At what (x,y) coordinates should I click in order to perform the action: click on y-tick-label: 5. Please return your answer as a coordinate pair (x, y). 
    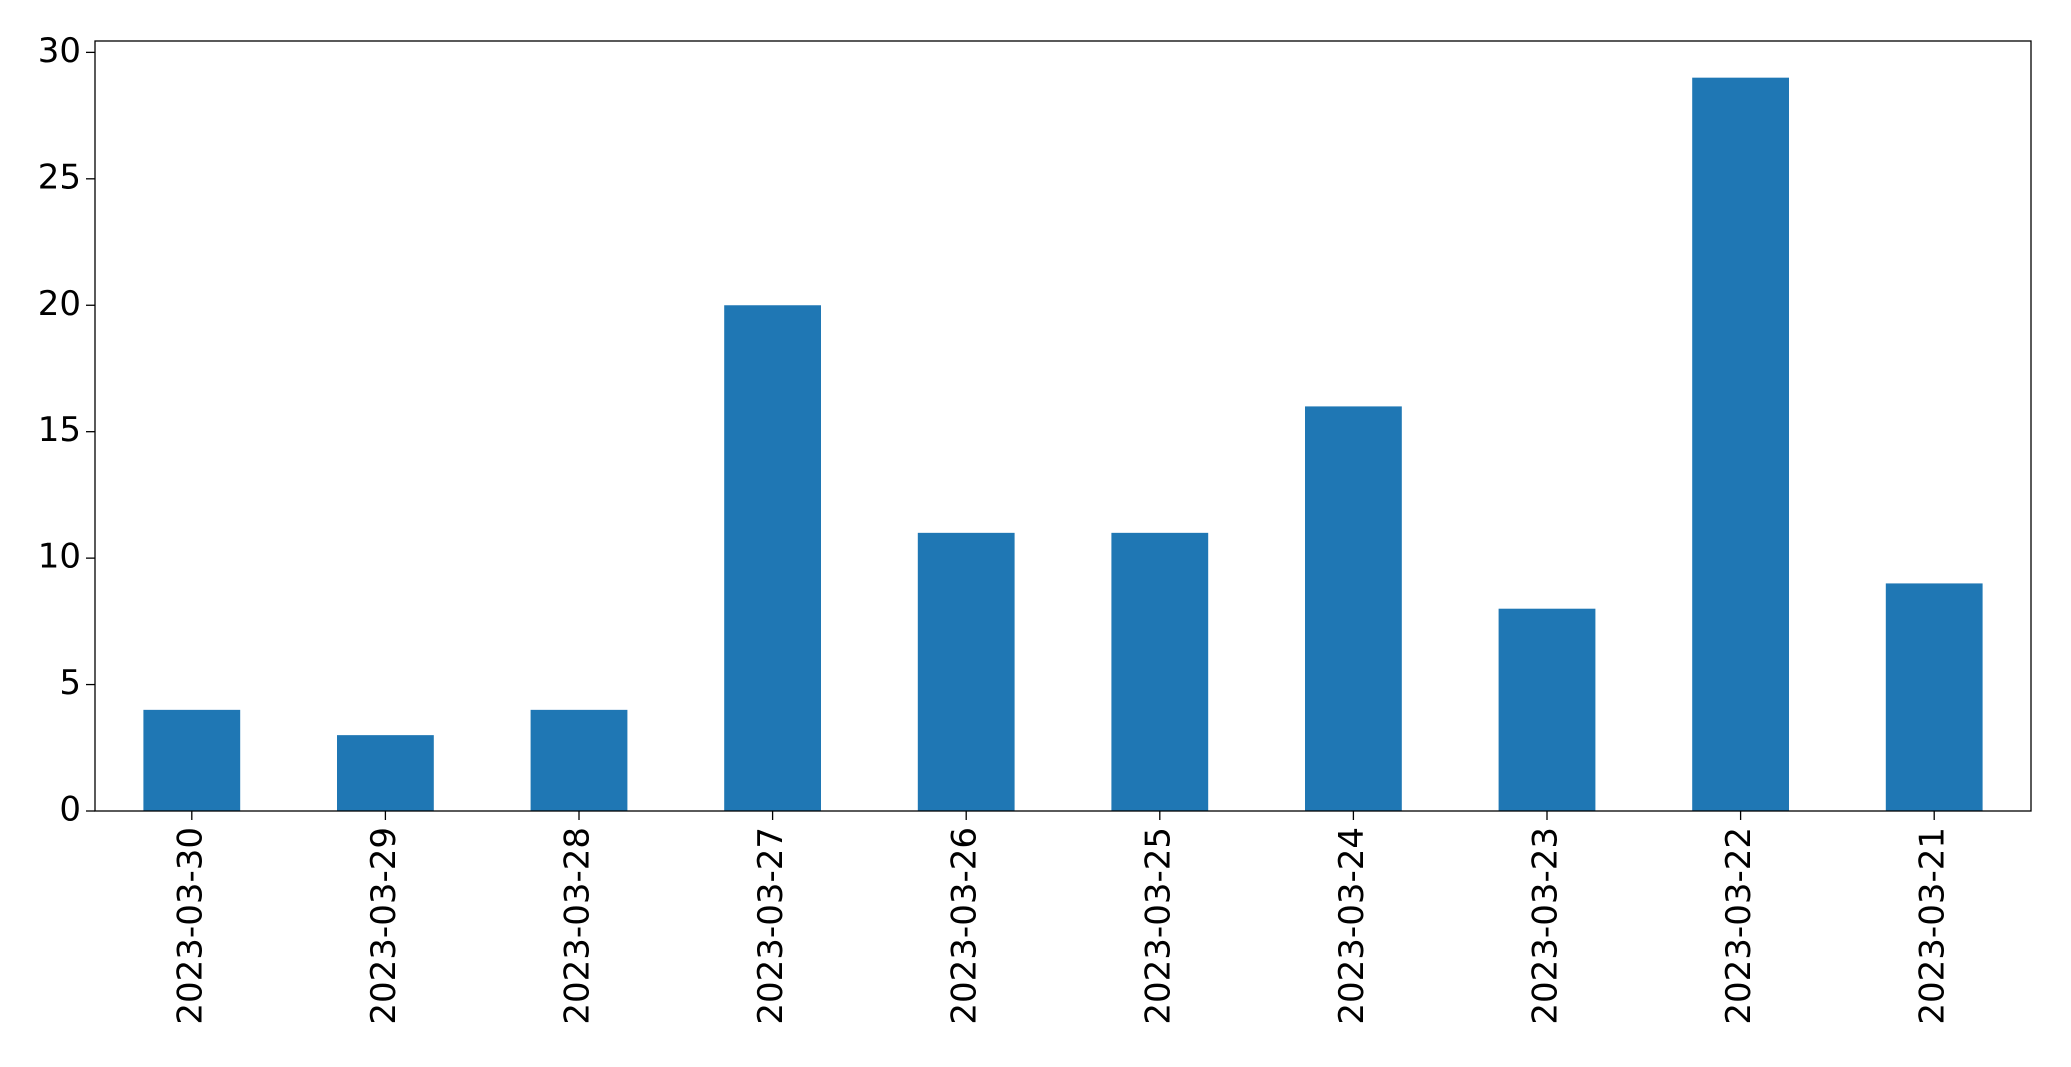
    Looking at the image, I should click on (70, 683).